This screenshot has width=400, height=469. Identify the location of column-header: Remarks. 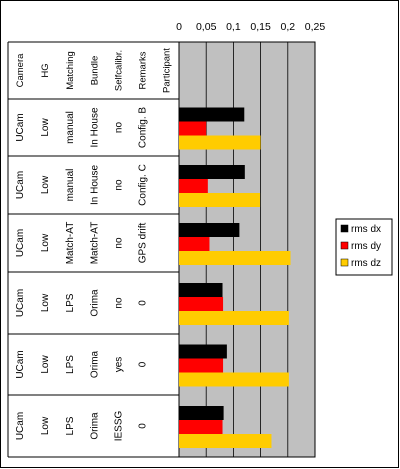
(143, 70).